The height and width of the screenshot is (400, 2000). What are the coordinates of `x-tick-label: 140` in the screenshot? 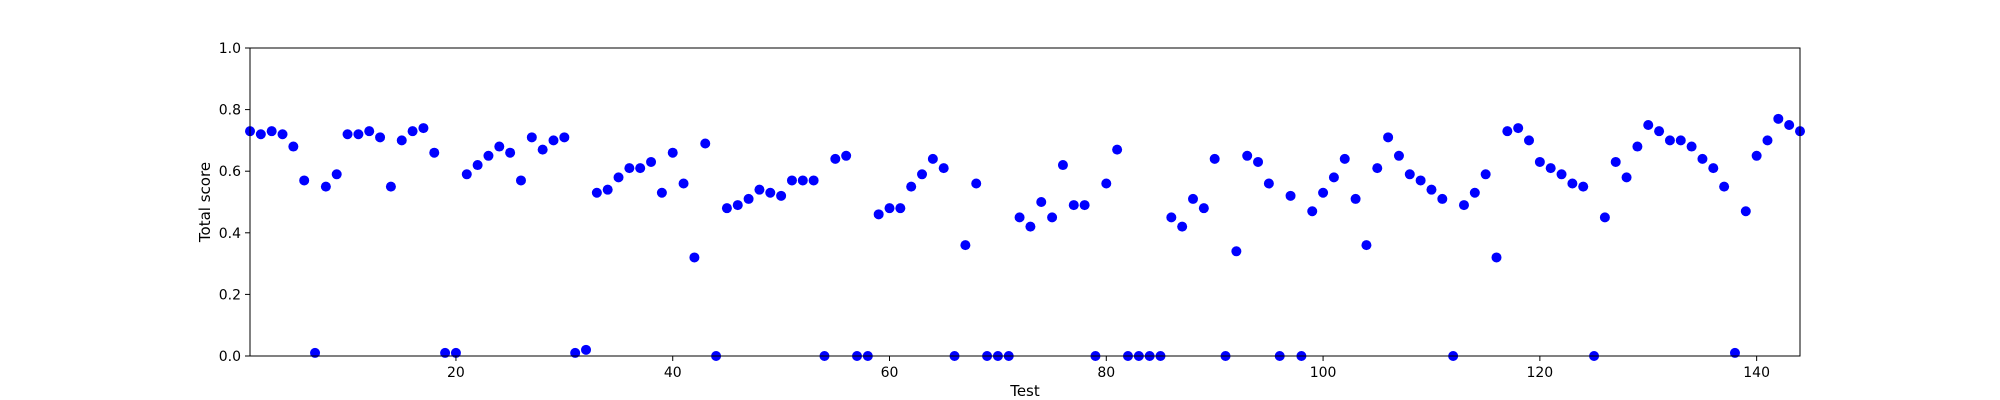 It's located at (1756, 373).